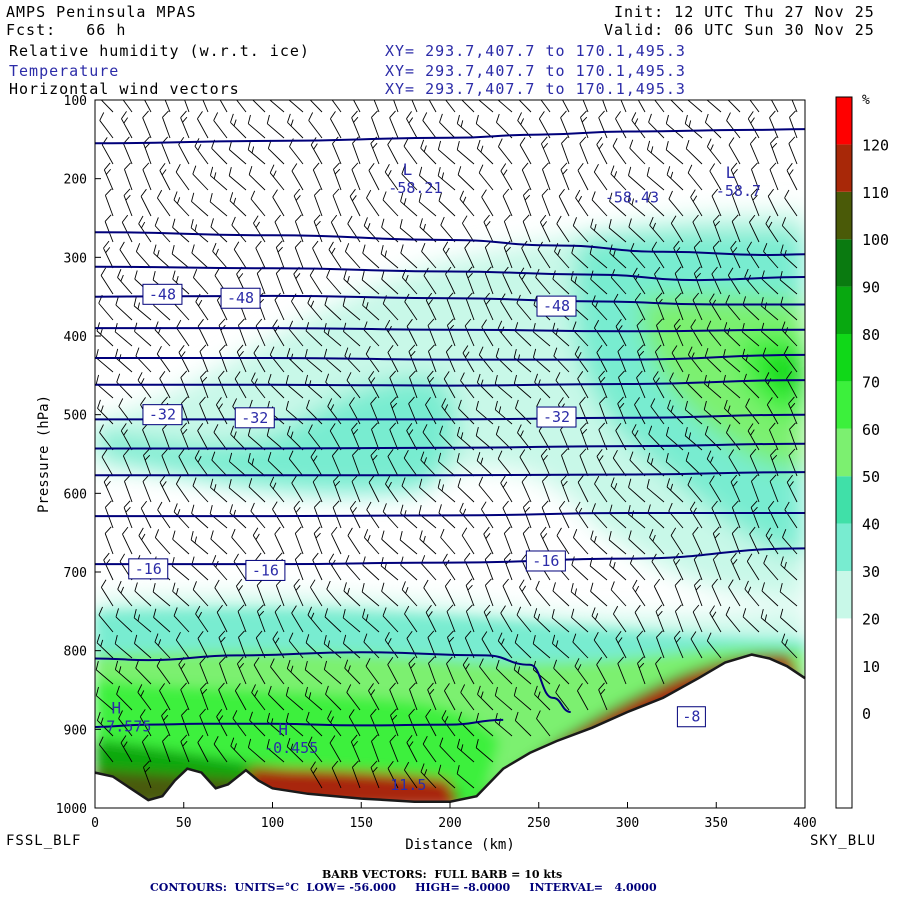  I want to click on colorbar-unit: %, so click(866, 100).